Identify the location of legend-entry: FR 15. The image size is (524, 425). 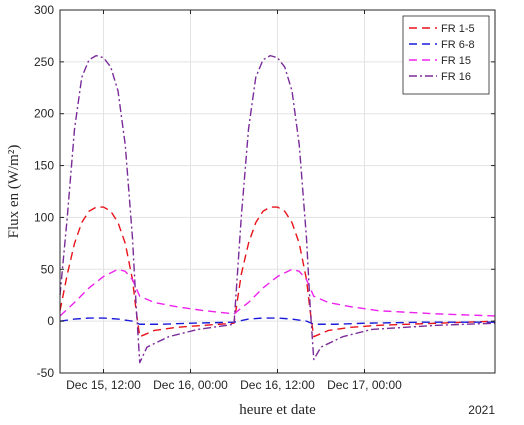
(456, 61).